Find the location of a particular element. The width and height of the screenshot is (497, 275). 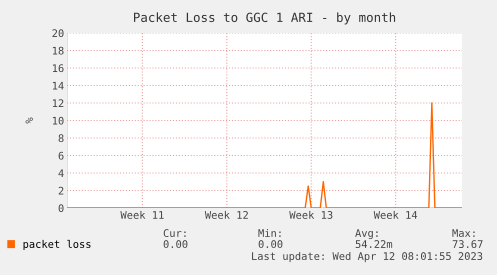

x-tick-label: Week 12 is located at coordinates (226, 214).